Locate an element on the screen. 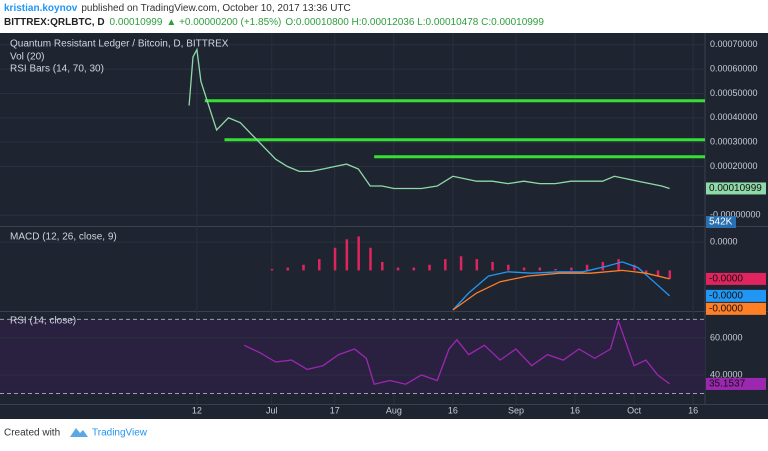 This screenshot has width=768, height=451. footer-brand: TradingView is located at coordinates (120, 433).